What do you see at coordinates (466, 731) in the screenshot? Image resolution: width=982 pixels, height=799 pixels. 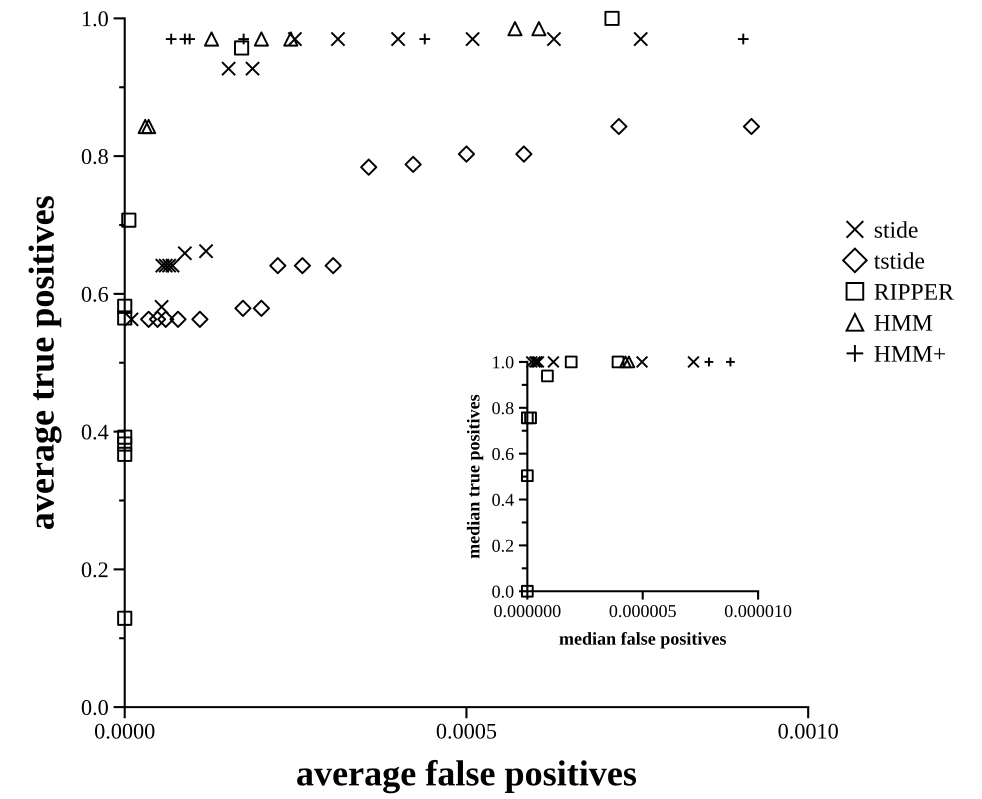 I see `x-tick-label: 0.0005` at bounding box center [466, 731].